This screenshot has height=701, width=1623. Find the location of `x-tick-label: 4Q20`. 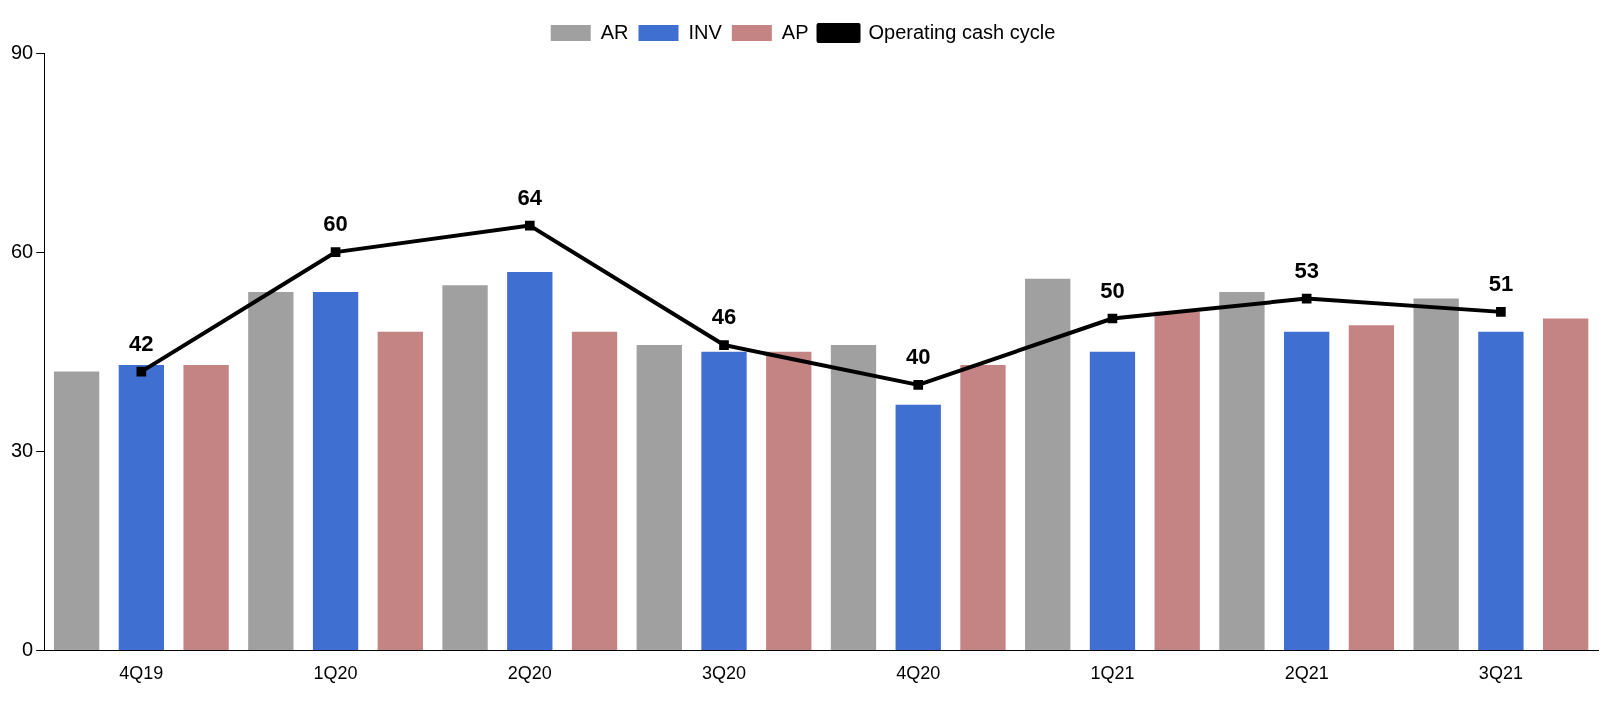

x-tick-label: 4Q20 is located at coordinates (918, 673).